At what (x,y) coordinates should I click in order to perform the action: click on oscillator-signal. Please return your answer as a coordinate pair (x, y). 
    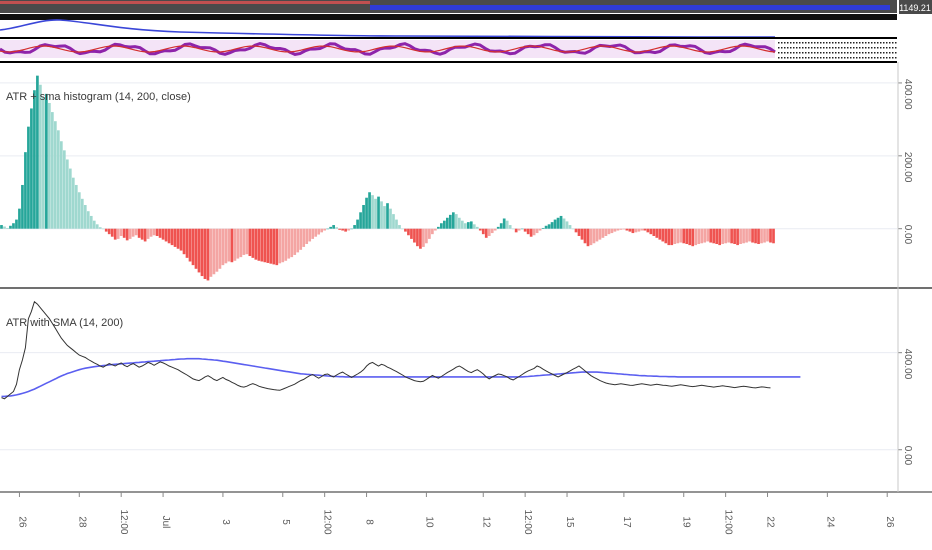
    Looking at the image, I should click on (388, 49).